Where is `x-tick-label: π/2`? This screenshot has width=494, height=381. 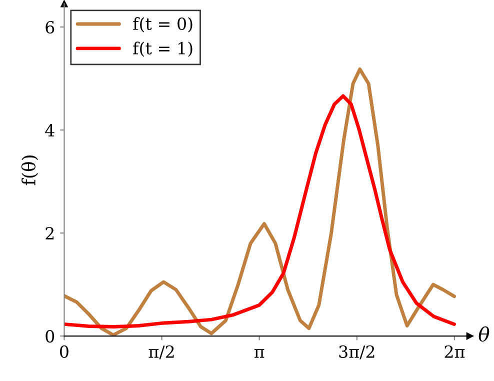
x-tick-label: π/2 is located at coordinates (161, 352).